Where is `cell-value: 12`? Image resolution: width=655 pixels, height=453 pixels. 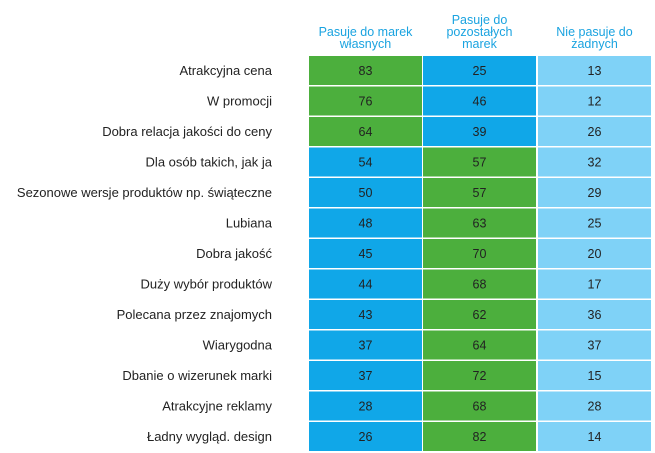
cell-value: 12 is located at coordinates (595, 102).